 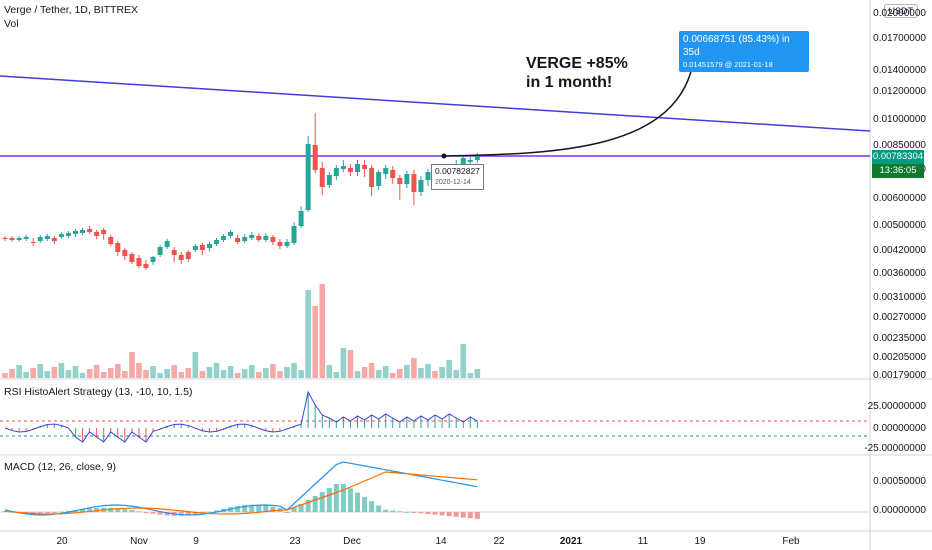 I want to click on price-axis-label: 0.00235000, so click(x=899, y=338).